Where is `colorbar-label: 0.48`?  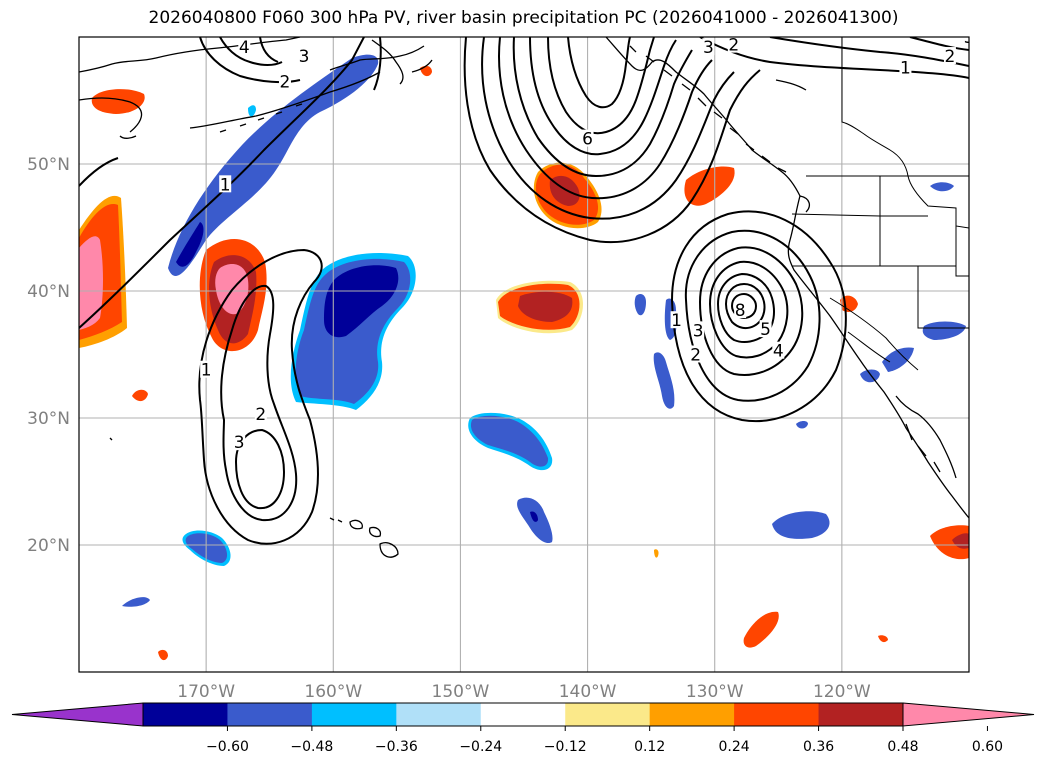 colorbar-label: 0.48 is located at coordinates (902, 747).